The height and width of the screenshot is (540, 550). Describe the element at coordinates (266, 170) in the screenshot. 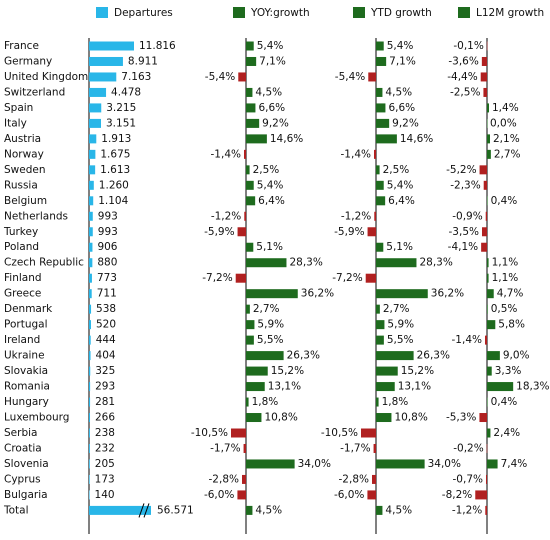

I see `value-label: 2,5%` at that location.